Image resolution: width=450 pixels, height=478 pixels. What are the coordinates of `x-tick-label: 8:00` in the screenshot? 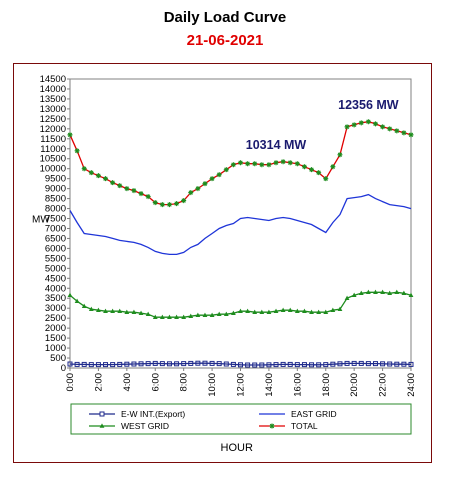 It's located at (184, 382).